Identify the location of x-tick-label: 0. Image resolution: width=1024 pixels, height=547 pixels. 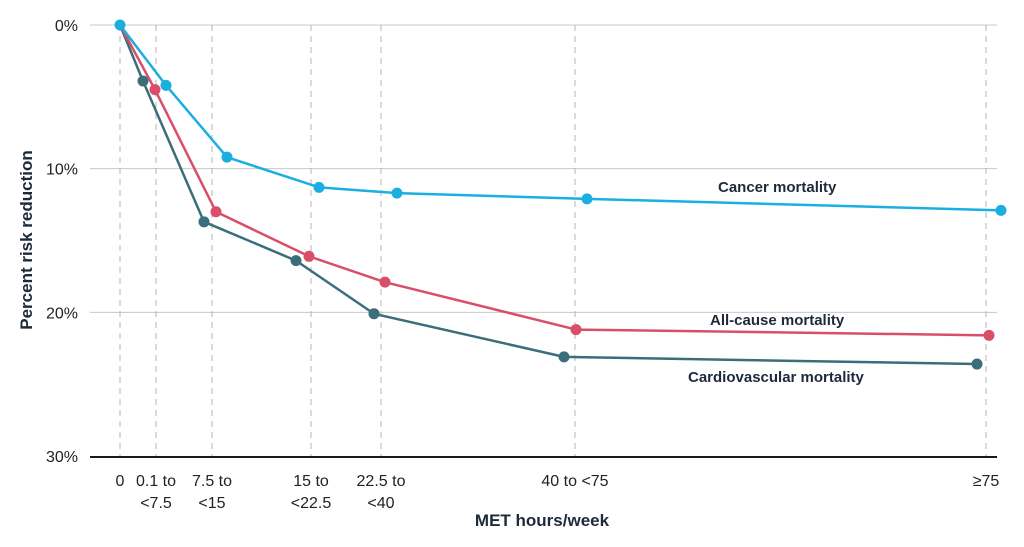
(120, 481).